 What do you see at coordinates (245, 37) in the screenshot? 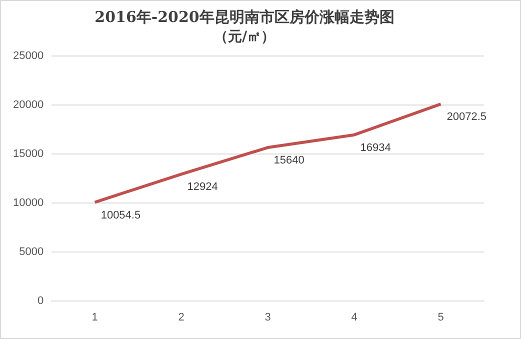
I see `chart-subtitle: （元/㎡）` at bounding box center [245, 37].